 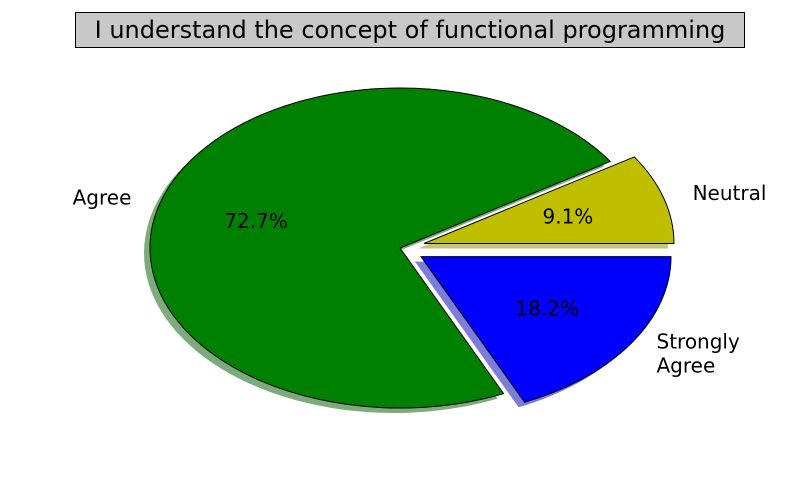 What do you see at coordinates (102, 198) in the screenshot?
I see `slice-label-agree: Agree` at bounding box center [102, 198].